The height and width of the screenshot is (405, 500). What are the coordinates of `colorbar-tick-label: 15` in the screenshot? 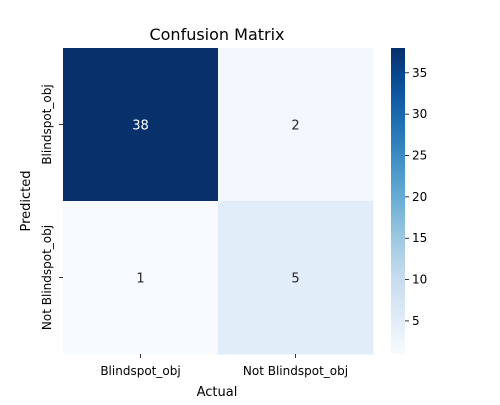 It's located at (419, 238).